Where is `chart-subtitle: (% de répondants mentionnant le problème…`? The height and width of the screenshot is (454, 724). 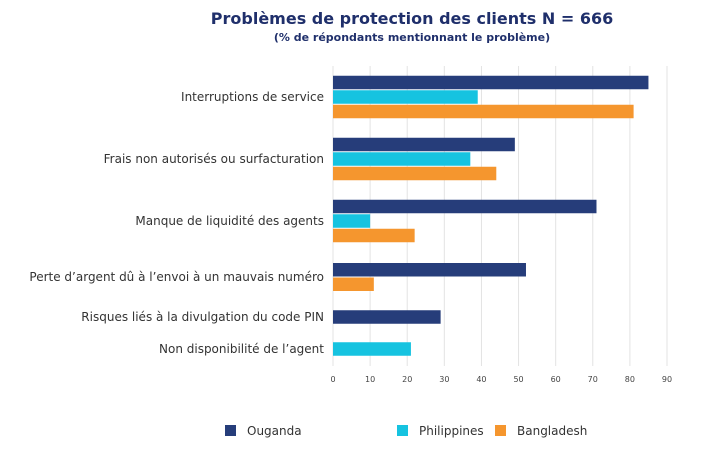 chart-subtitle: (% de répondants mentionnant le problème… is located at coordinates (412, 37).